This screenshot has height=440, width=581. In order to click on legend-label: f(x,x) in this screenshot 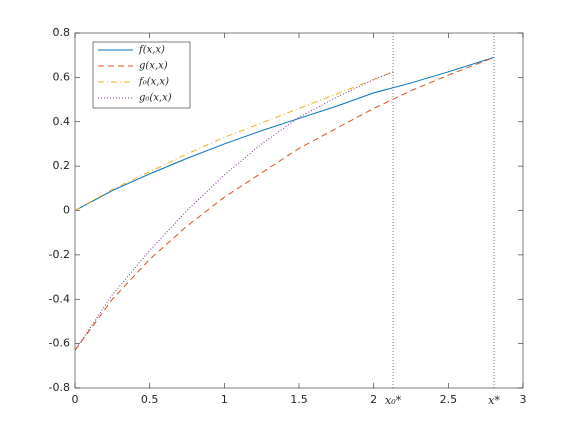, I will do `click(151, 50)`.